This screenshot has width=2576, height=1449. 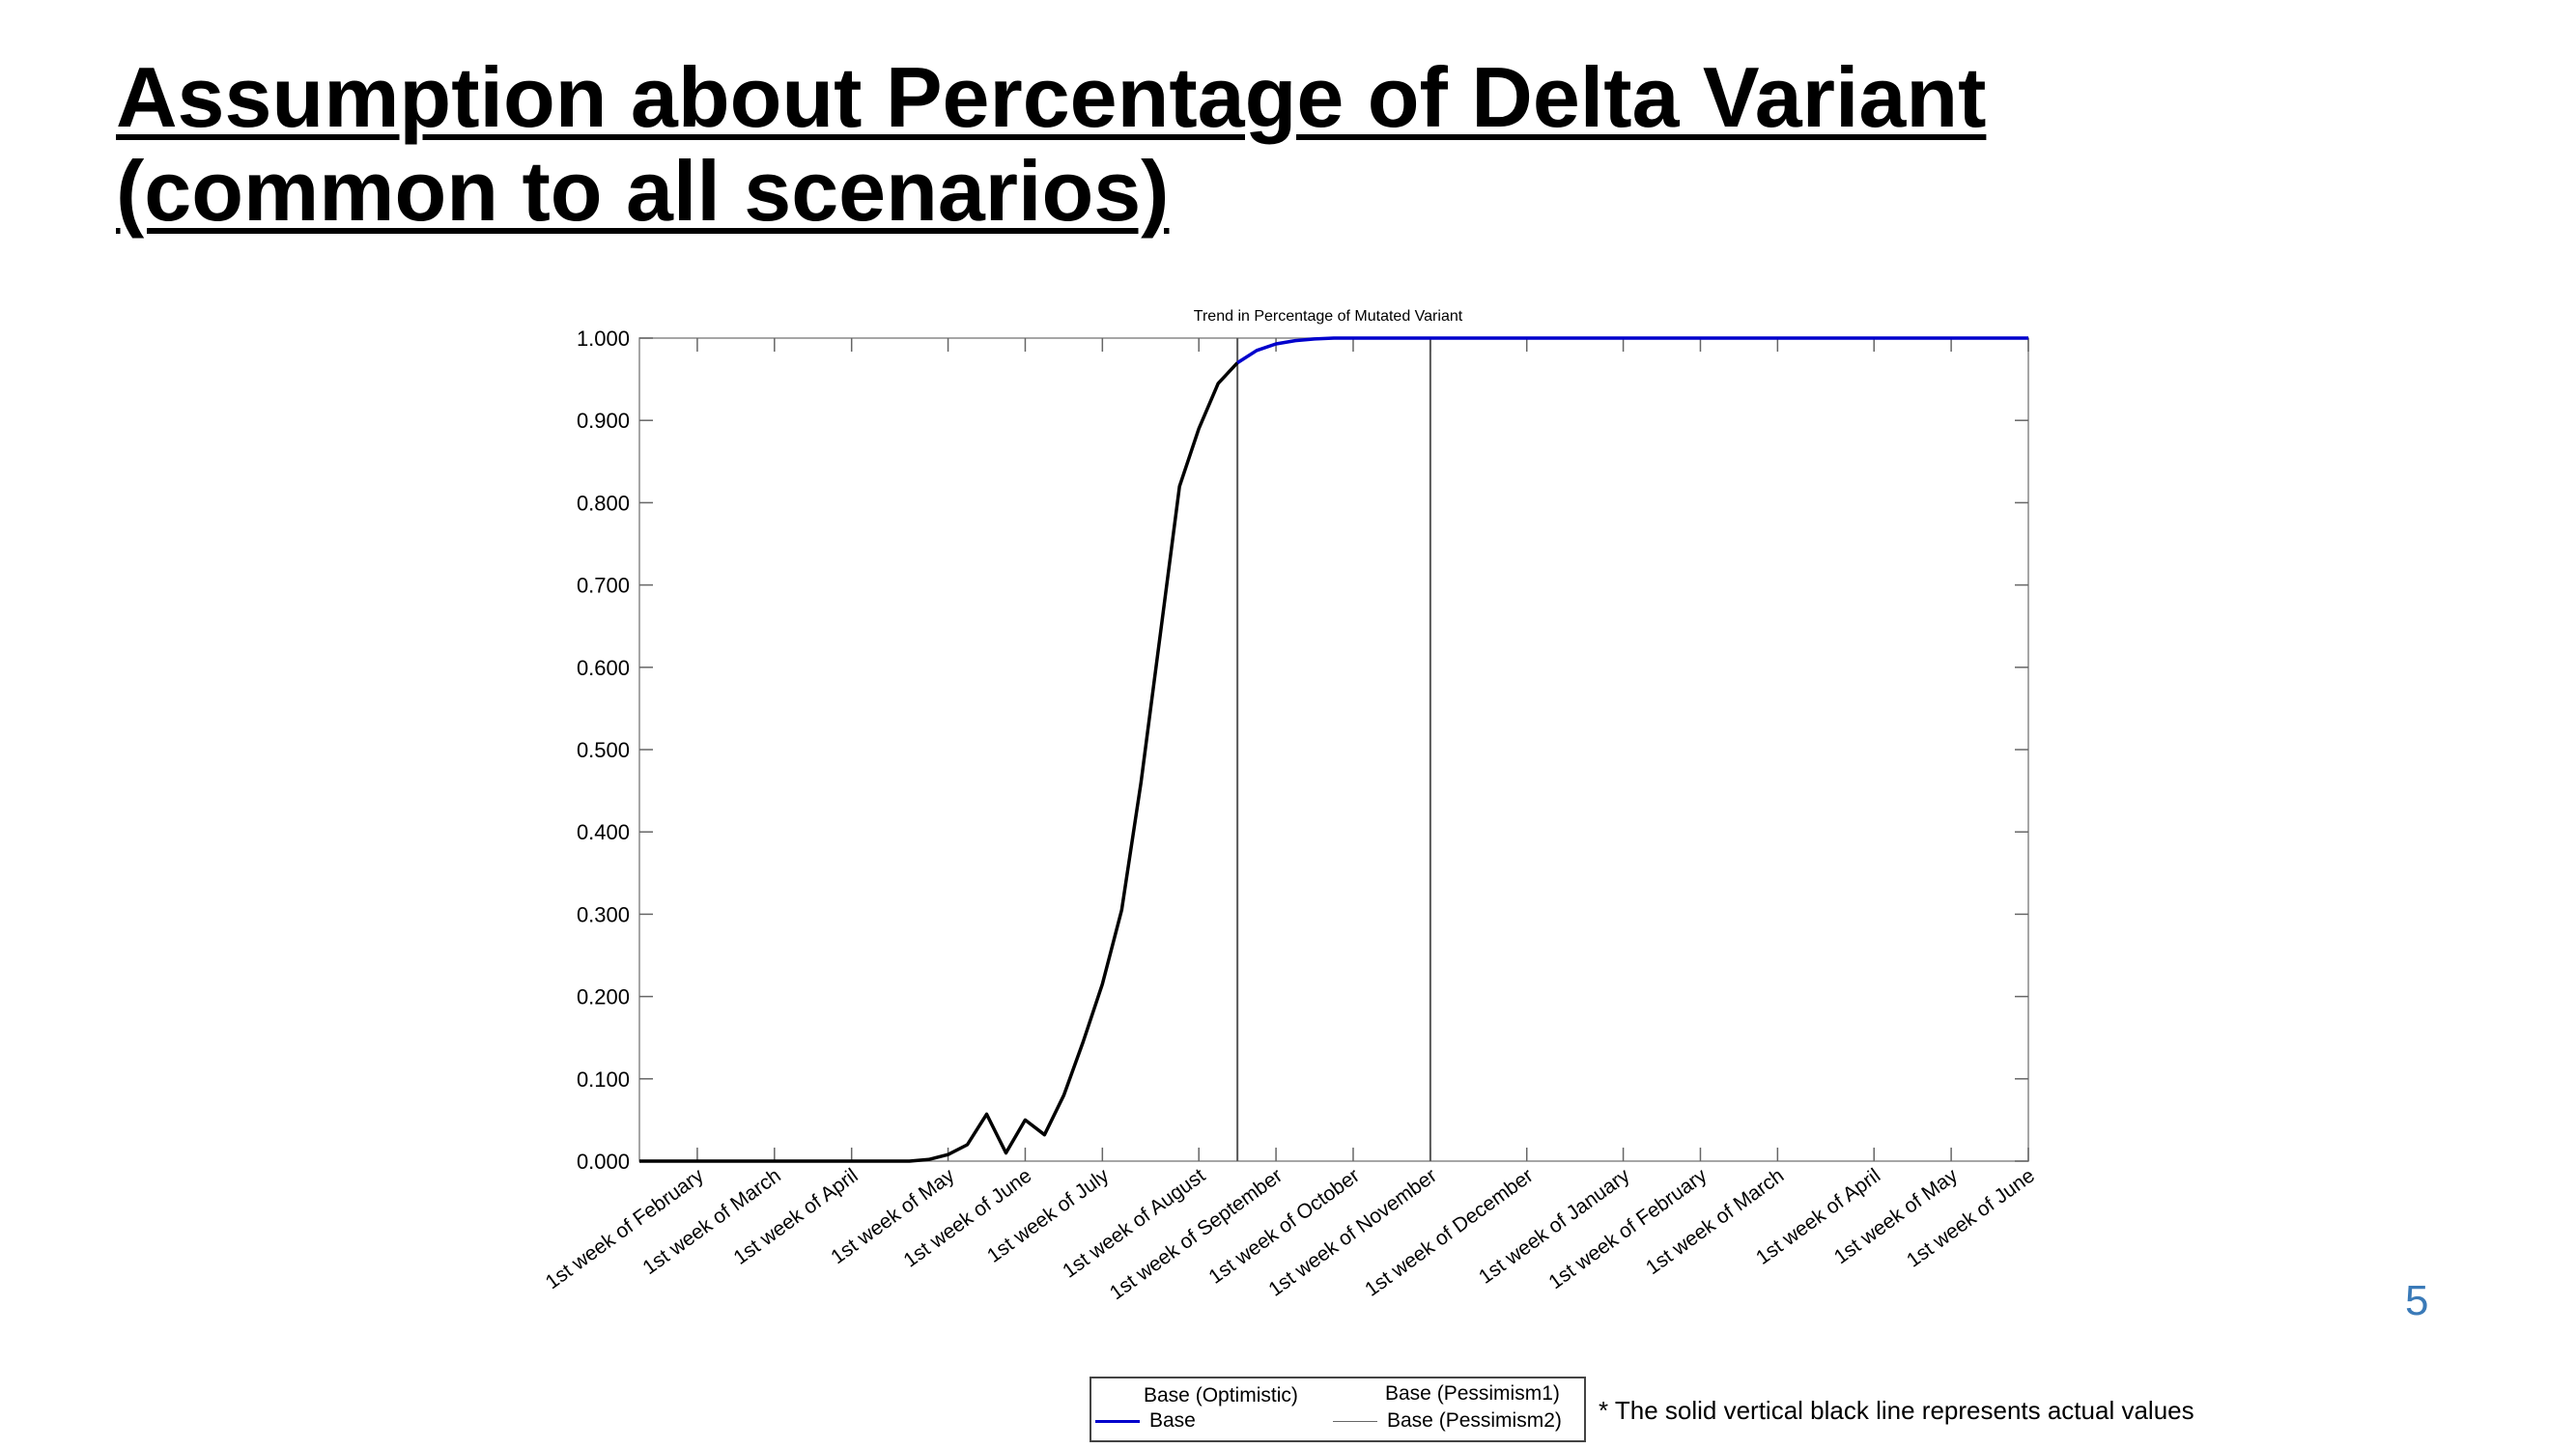 I want to click on legend-label-base: Base, so click(x=1172, y=1420).